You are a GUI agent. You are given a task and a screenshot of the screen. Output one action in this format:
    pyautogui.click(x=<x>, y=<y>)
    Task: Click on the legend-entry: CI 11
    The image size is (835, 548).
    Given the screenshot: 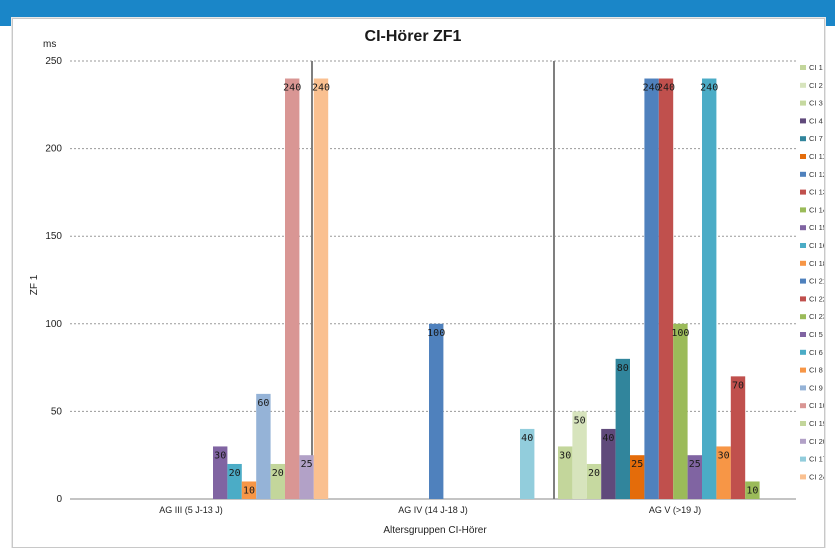 What is the action you would take?
    pyautogui.click(x=816, y=156)
    